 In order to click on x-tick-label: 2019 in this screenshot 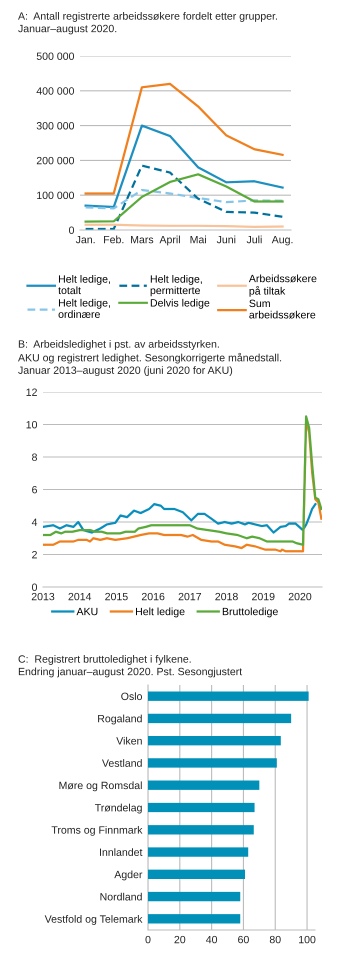, I will do `click(263, 596)`.